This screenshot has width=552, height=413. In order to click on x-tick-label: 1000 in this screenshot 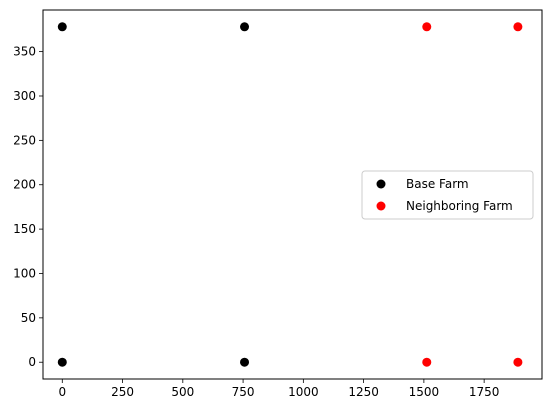, I will do `click(303, 392)`.